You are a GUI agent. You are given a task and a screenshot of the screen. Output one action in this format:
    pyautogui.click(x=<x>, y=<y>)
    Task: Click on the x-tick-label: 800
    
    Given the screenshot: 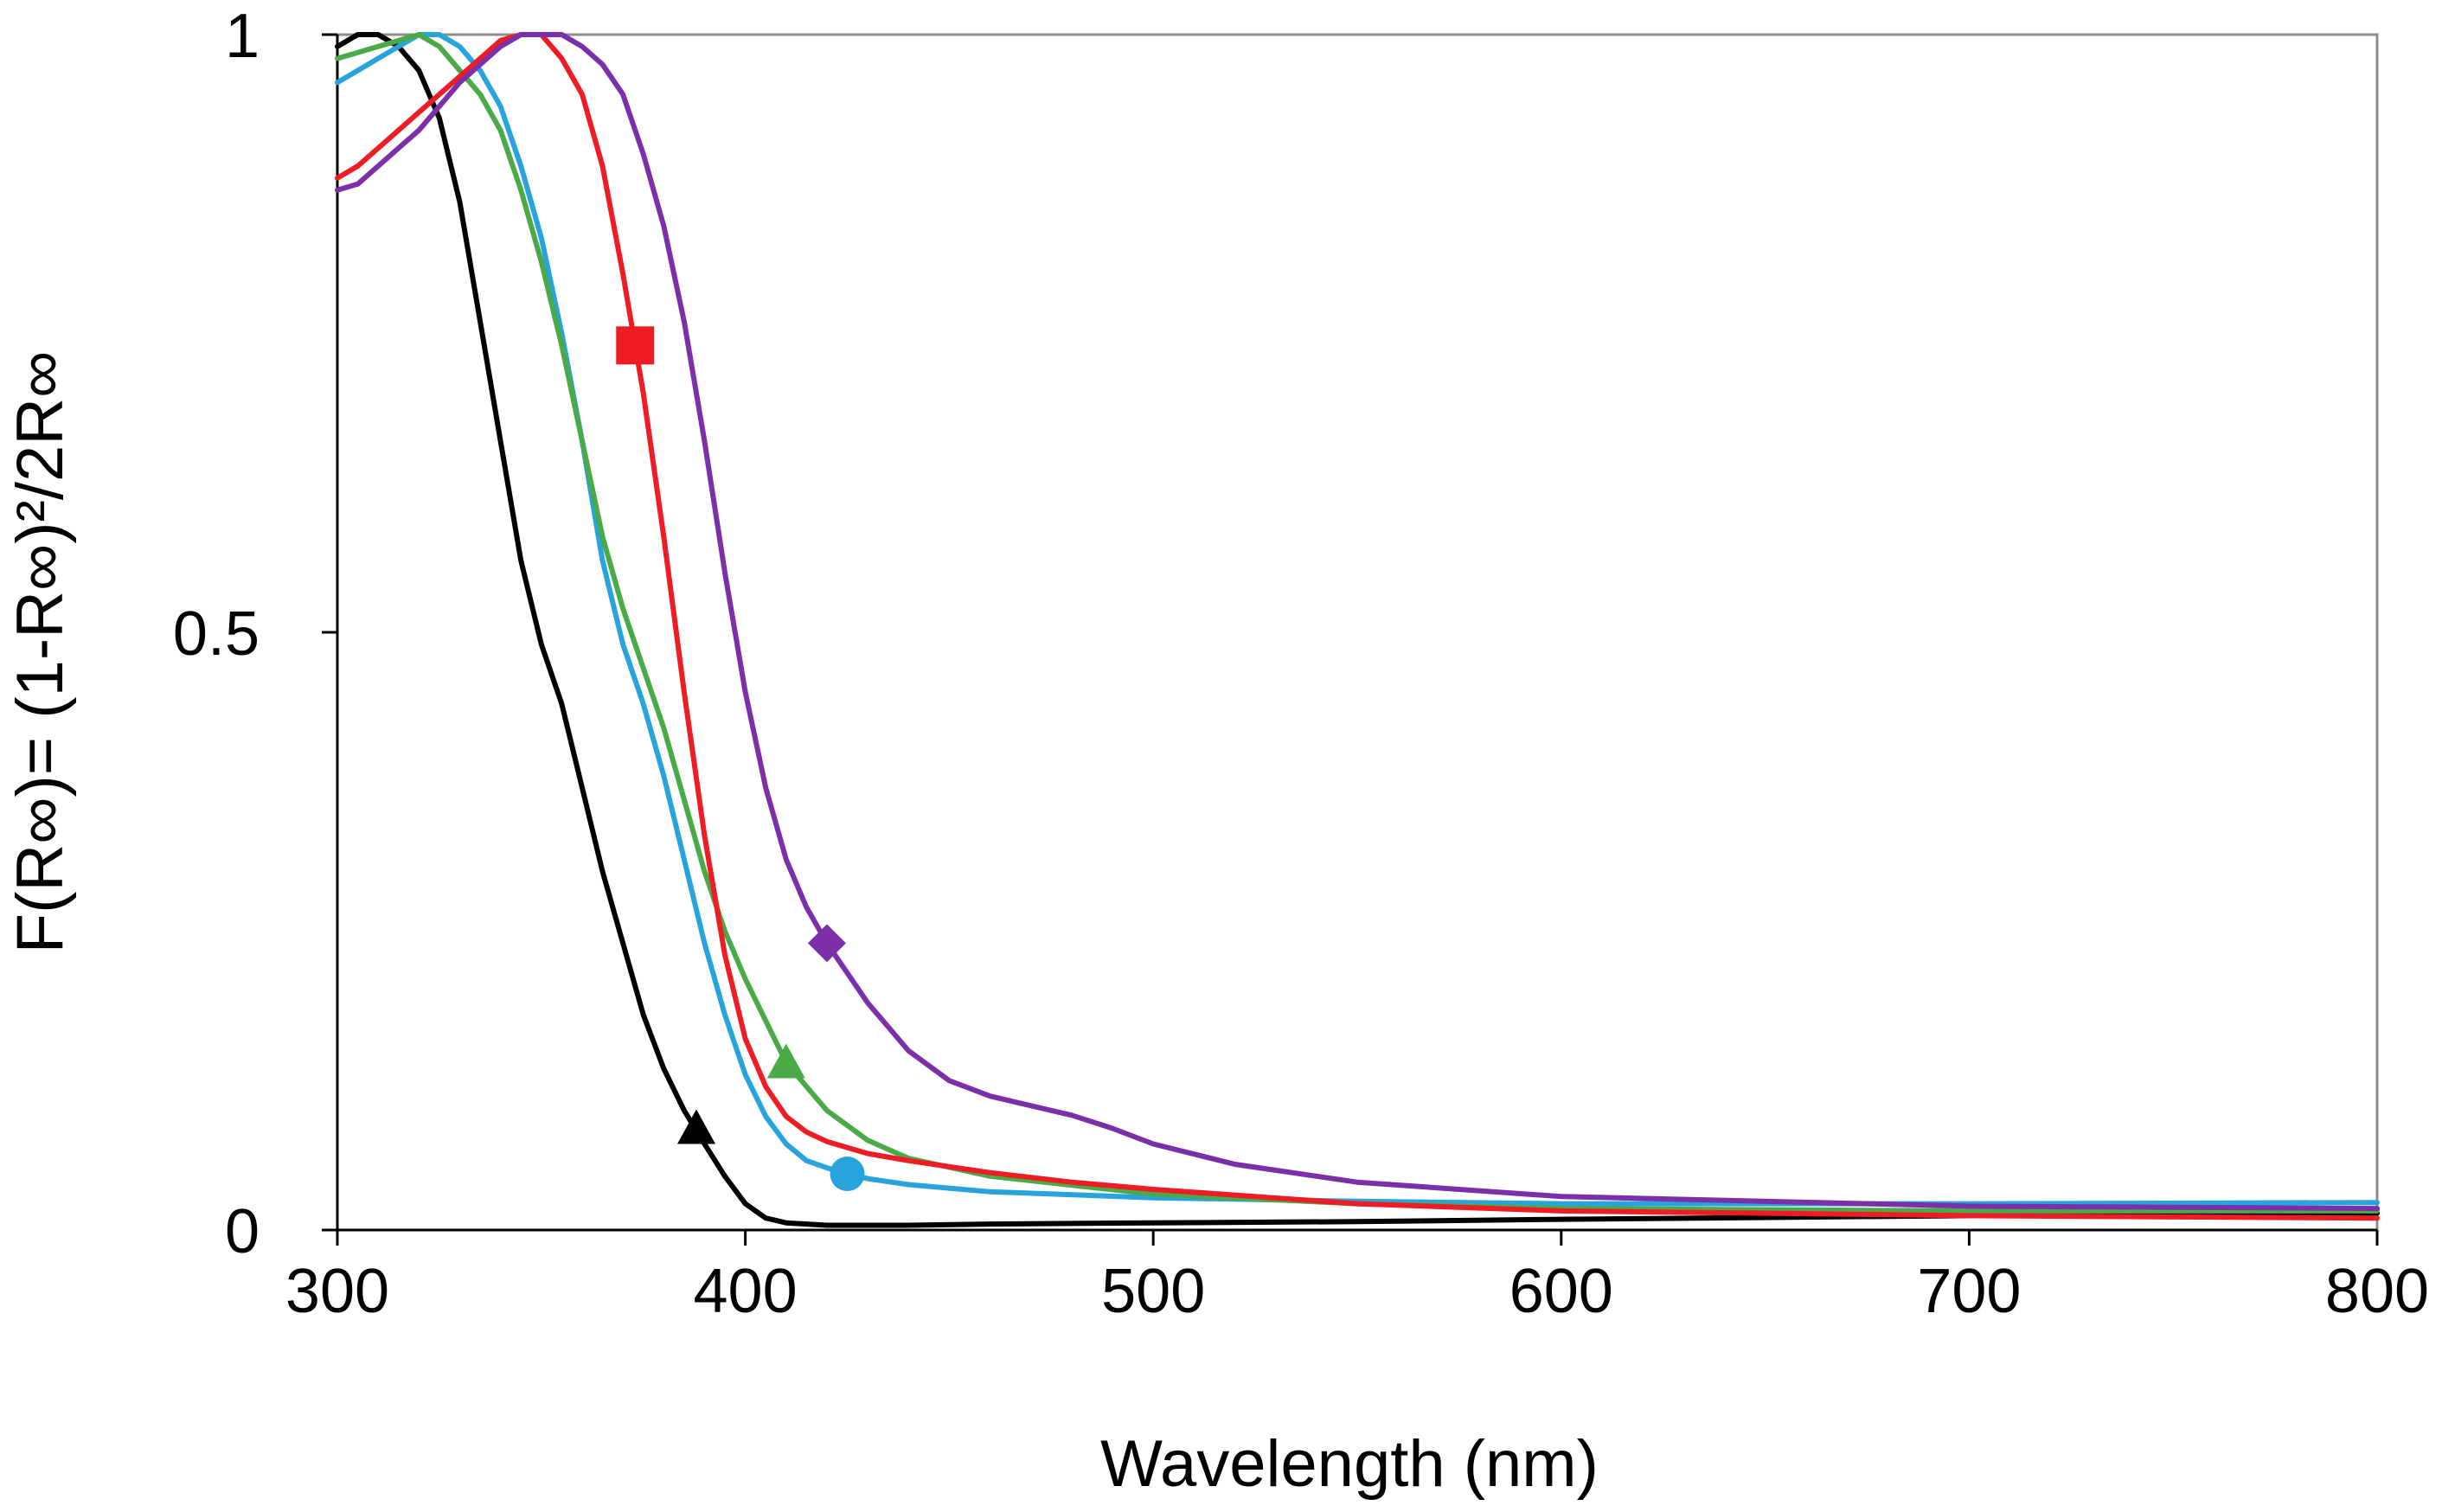 What is the action you would take?
    pyautogui.click(x=2377, y=1291)
    